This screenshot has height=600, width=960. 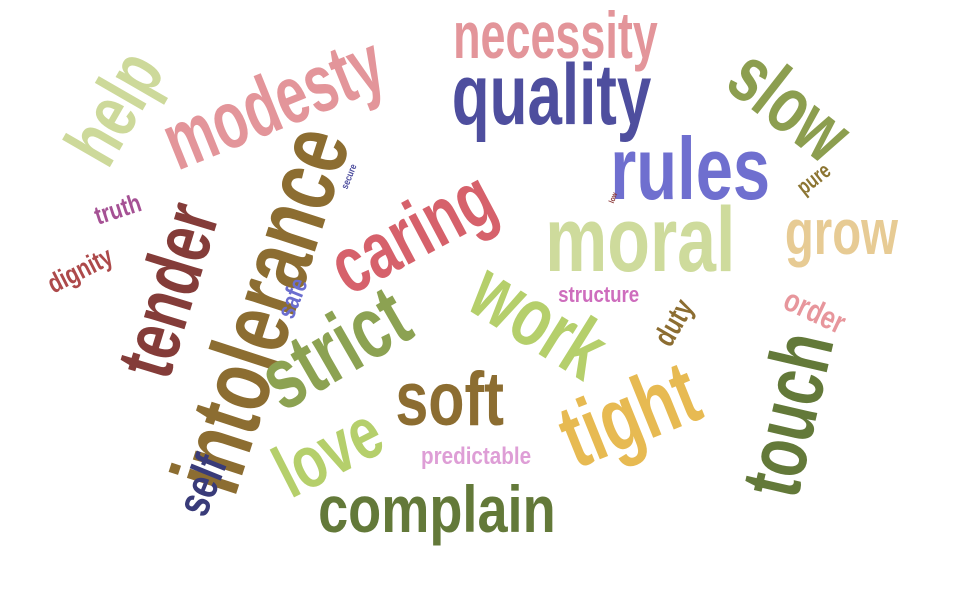 What do you see at coordinates (449, 399) in the screenshot?
I see `word-soft: soft` at bounding box center [449, 399].